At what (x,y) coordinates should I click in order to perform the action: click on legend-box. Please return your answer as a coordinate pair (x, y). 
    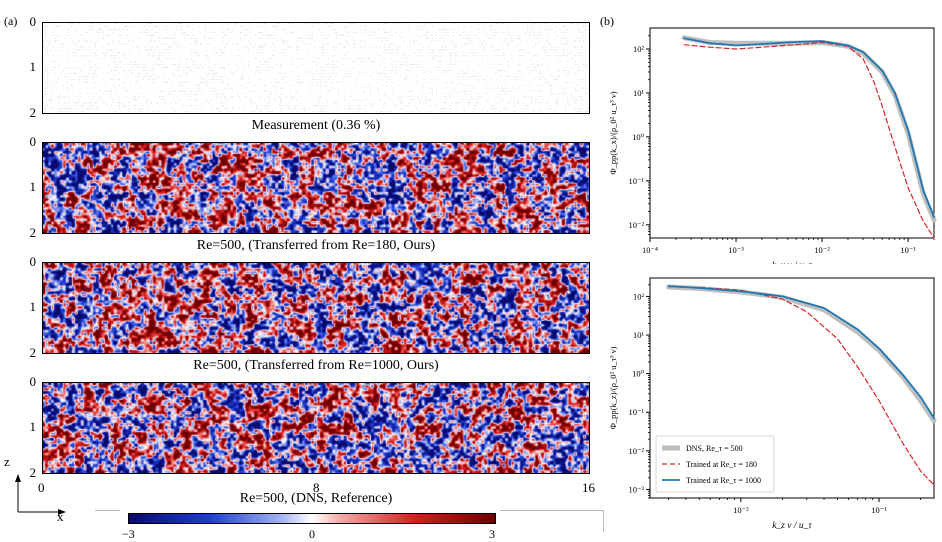
    Looking at the image, I should click on (715, 464).